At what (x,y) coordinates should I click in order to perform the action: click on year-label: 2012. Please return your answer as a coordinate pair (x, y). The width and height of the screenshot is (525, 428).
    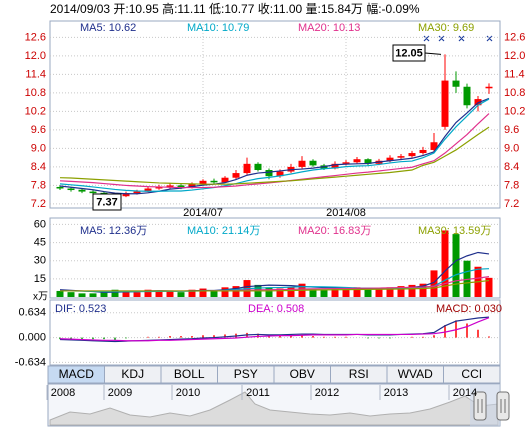
    Looking at the image, I should click on (327, 393).